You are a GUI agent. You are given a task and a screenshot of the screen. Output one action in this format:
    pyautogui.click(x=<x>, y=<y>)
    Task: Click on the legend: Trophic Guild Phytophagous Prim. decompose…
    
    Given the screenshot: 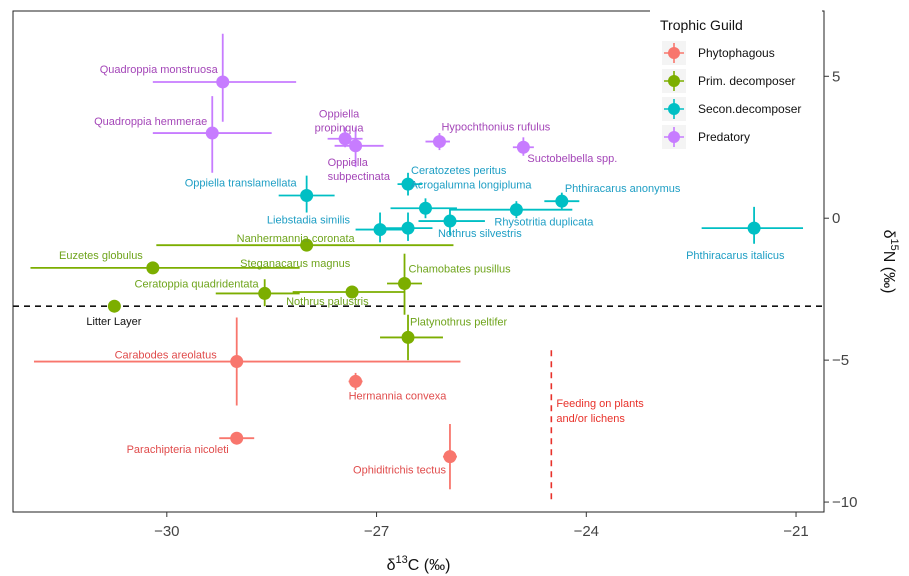 What is the action you would take?
    pyautogui.click(x=736, y=81)
    